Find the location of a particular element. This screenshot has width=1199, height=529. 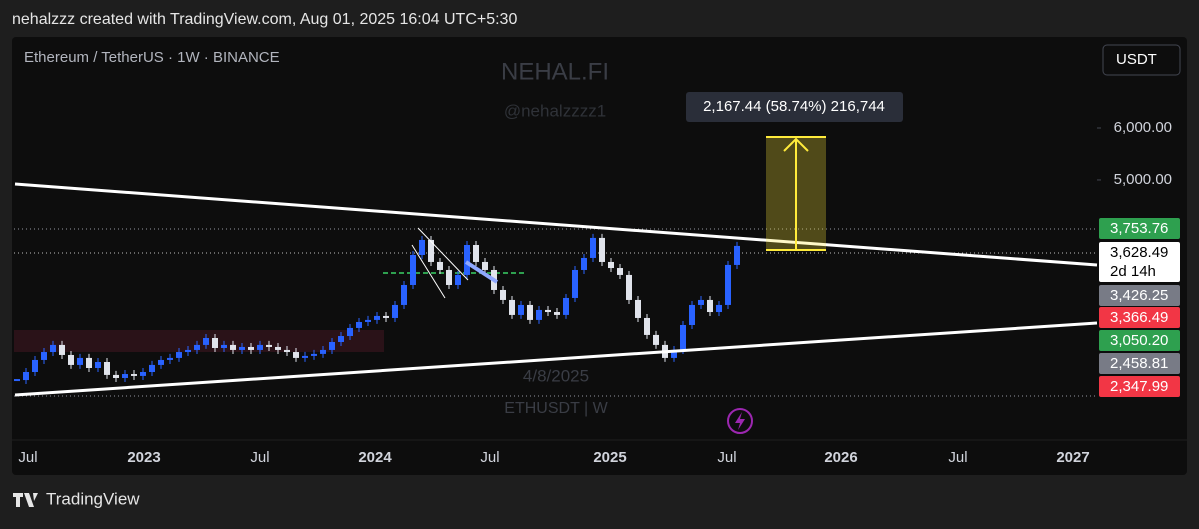

measure-tooltip is located at coordinates (794, 107).